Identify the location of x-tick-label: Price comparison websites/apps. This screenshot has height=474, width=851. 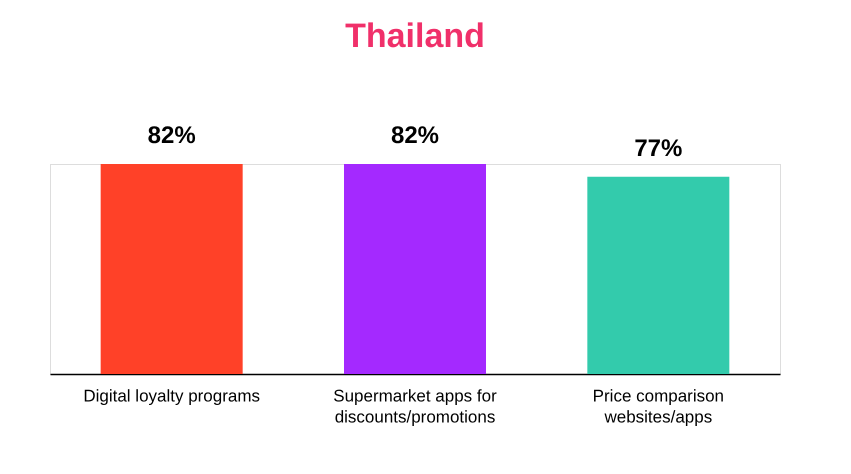
(658, 406).